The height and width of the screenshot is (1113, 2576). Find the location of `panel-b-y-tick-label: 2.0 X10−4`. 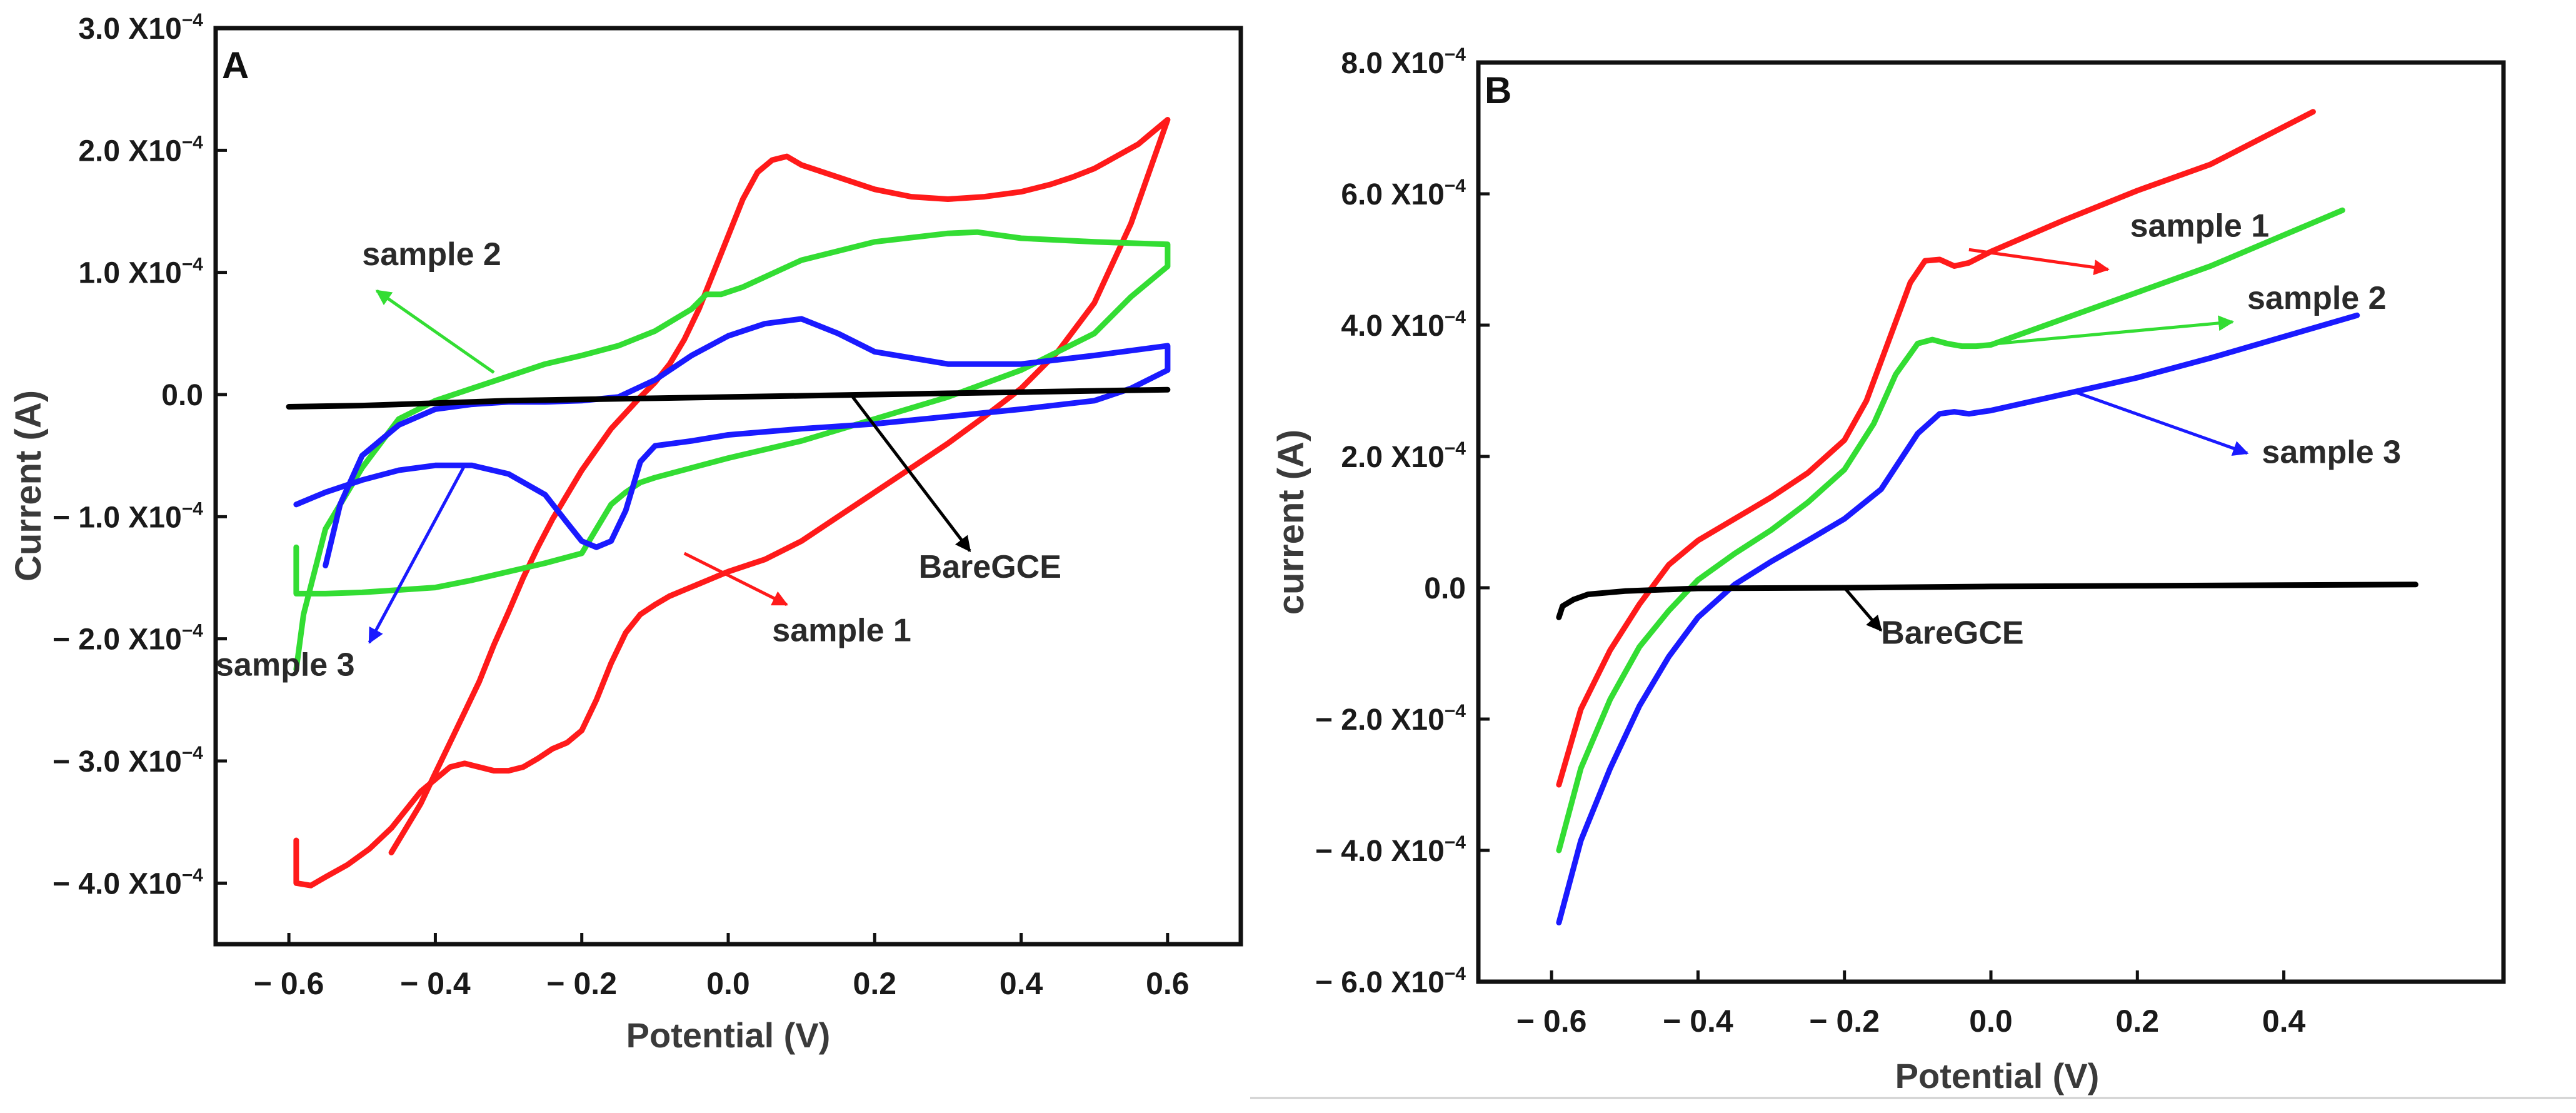

panel-b-y-tick-label: 2.0 X10−4 is located at coordinates (1403, 456).